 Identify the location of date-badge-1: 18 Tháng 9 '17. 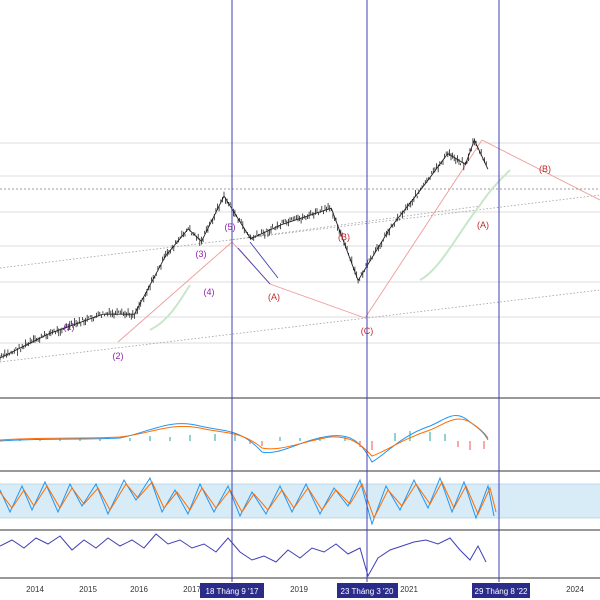
(232, 590).